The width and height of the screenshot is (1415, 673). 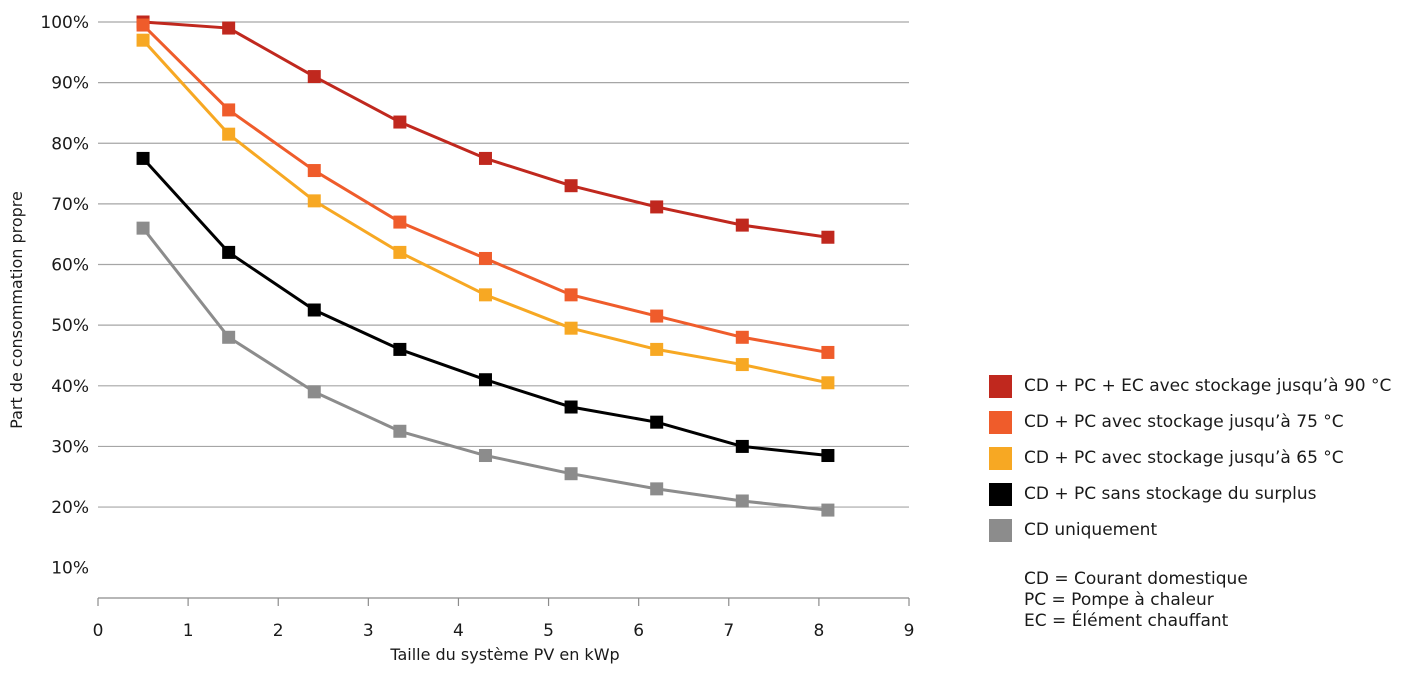 What do you see at coordinates (368, 631) in the screenshot?
I see `x-tick-label: 3` at bounding box center [368, 631].